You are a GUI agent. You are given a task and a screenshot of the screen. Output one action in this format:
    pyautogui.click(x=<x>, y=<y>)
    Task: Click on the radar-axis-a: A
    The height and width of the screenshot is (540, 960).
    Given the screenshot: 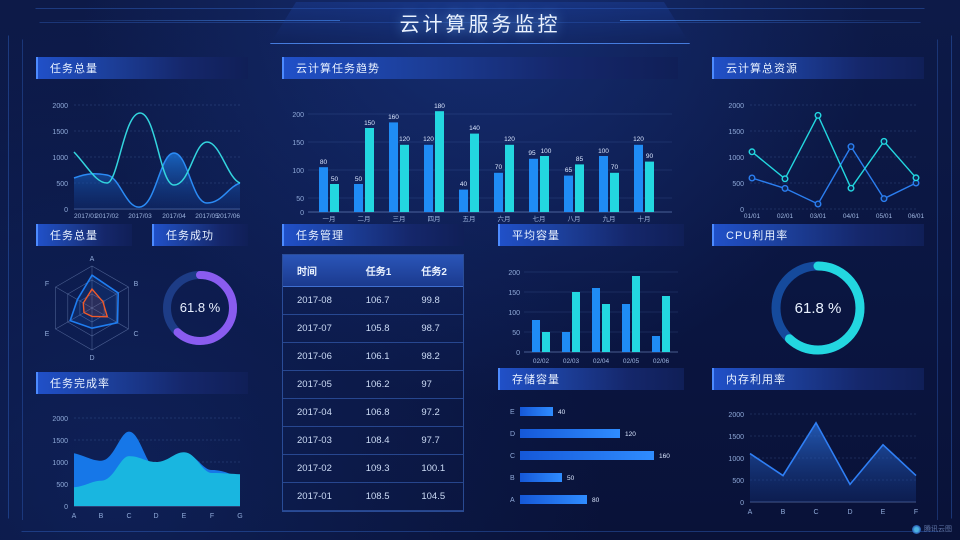 What is the action you would take?
    pyautogui.click(x=92, y=259)
    